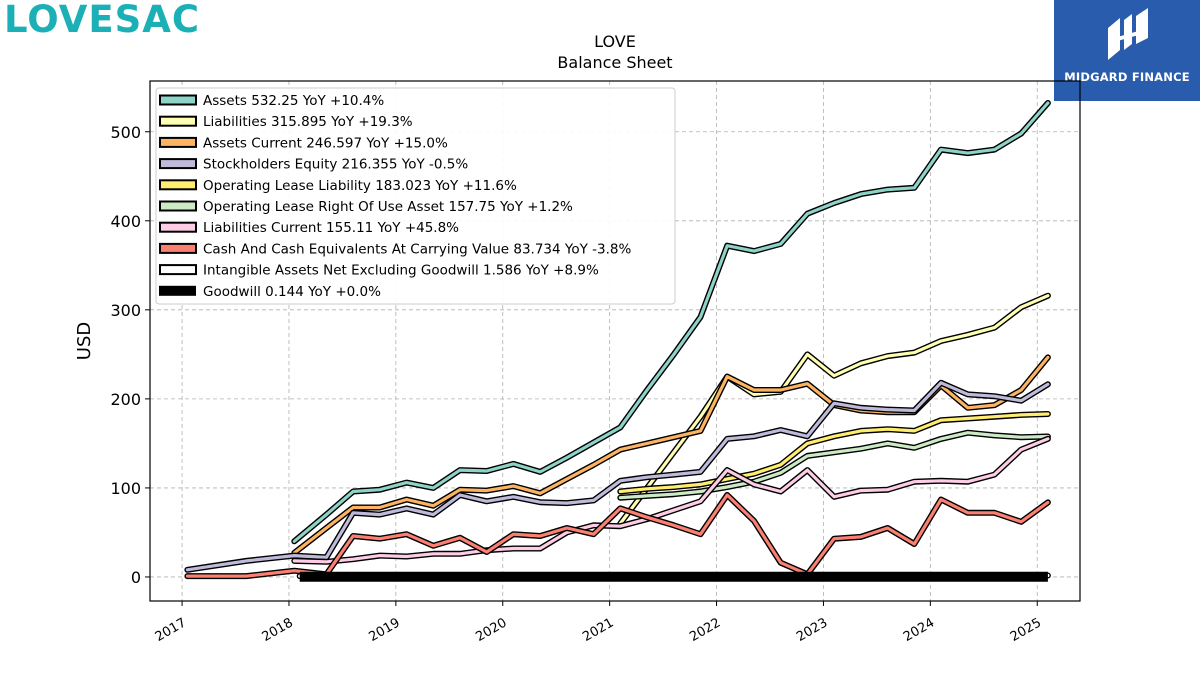  Describe the element at coordinates (178, 185) in the screenshot. I see `legend-swatch-operating-lease-liability` at that location.